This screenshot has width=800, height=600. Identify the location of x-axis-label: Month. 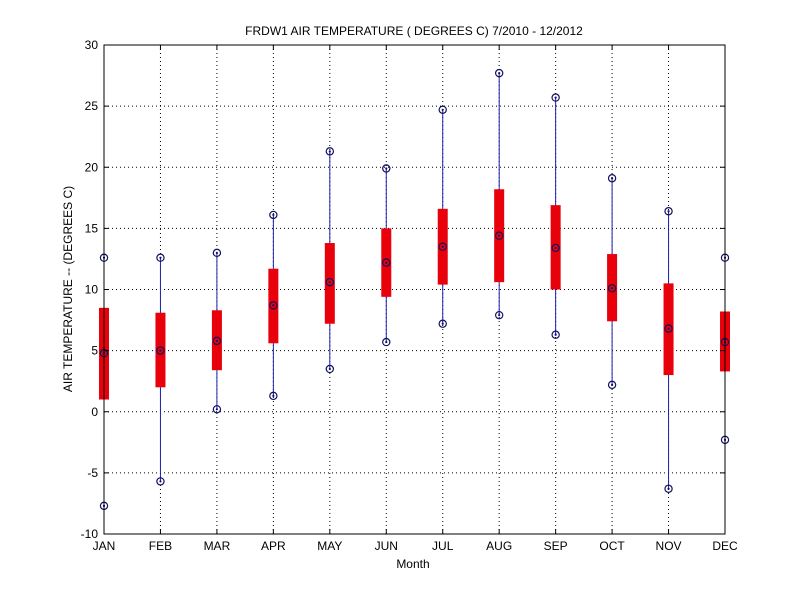
(412, 564).